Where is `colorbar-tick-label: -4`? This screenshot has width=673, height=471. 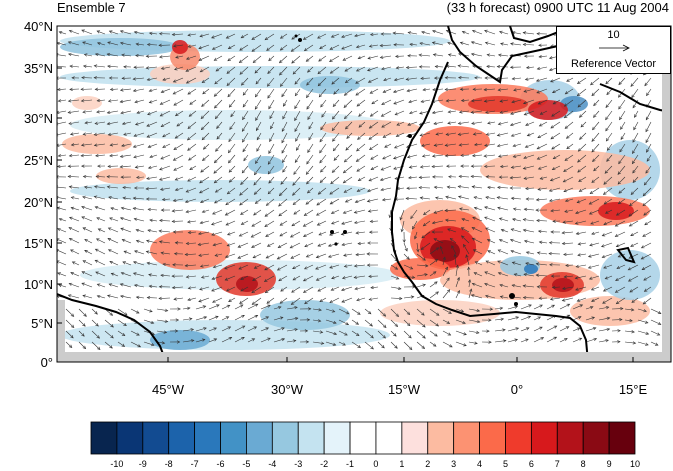 colorbar-tick-label: -4 is located at coordinates (272, 464).